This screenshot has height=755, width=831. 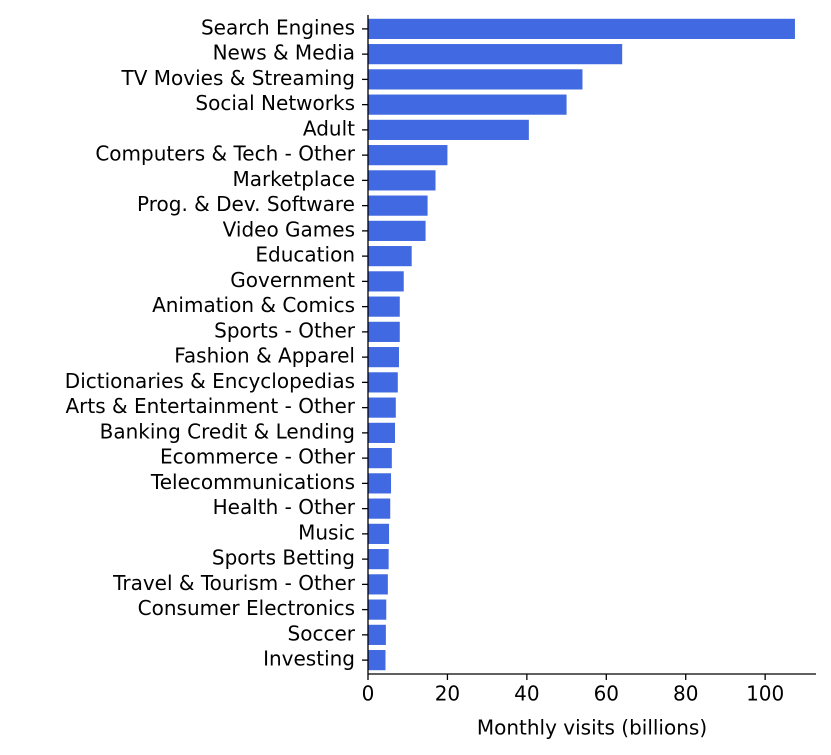 I want to click on y-tick-label: Sports Betting, so click(x=283, y=558).